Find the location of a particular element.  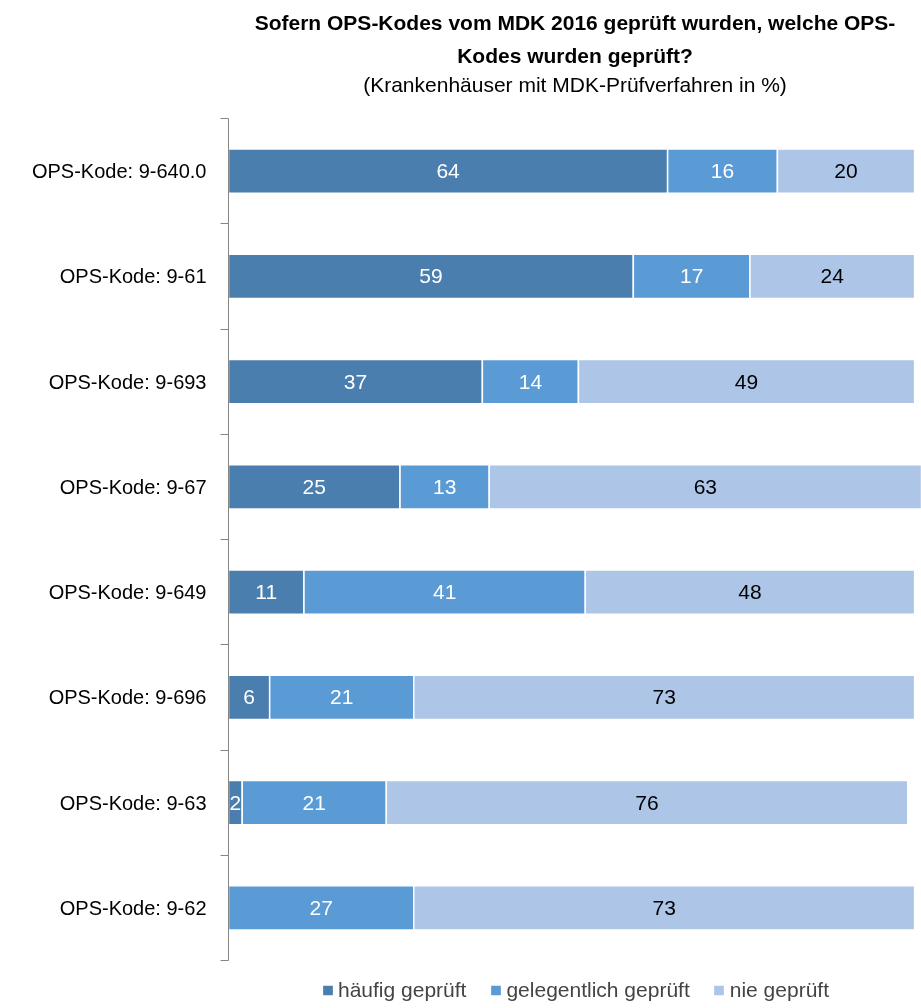

data-label: 48 is located at coordinates (750, 592).